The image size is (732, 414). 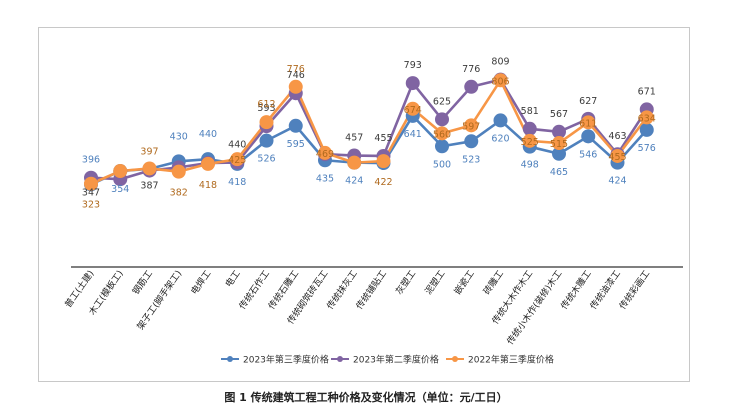 What do you see at coordinates (442, 164) in the screenshot?
I see `data-label: 500` at bounding box center [442, 164].